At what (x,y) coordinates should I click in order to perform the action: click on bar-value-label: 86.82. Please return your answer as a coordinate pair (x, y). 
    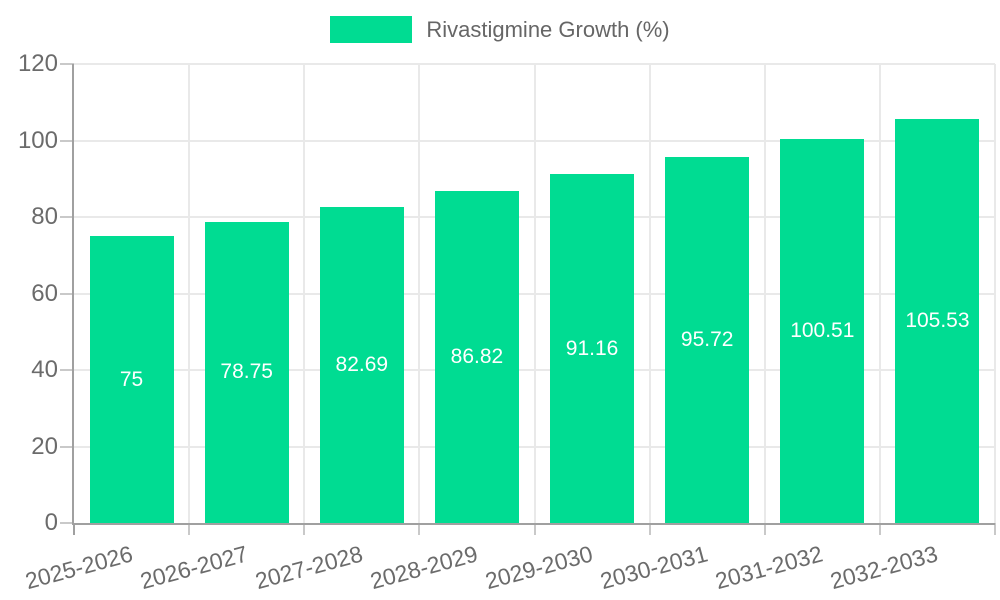
    Looking at the image, I should click on (477, 356).